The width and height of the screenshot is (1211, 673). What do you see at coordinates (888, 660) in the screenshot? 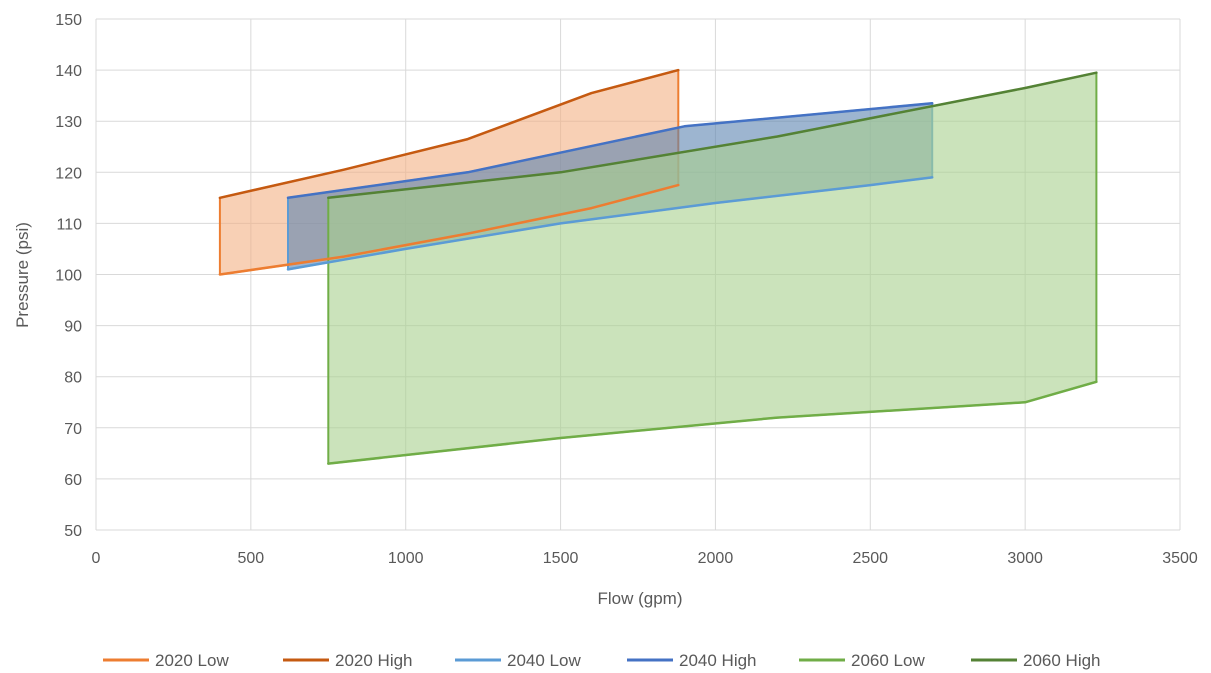
I see `legend-label: 2060 Low` at bounding box center [888, 660].